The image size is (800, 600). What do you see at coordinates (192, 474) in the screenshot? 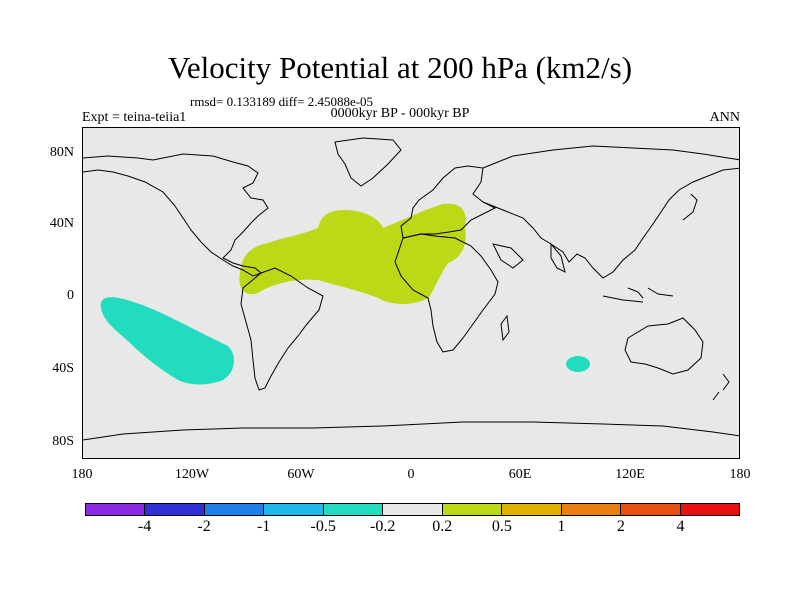
I see `xtick-120w: 120W` at bounding box center [192, 474].